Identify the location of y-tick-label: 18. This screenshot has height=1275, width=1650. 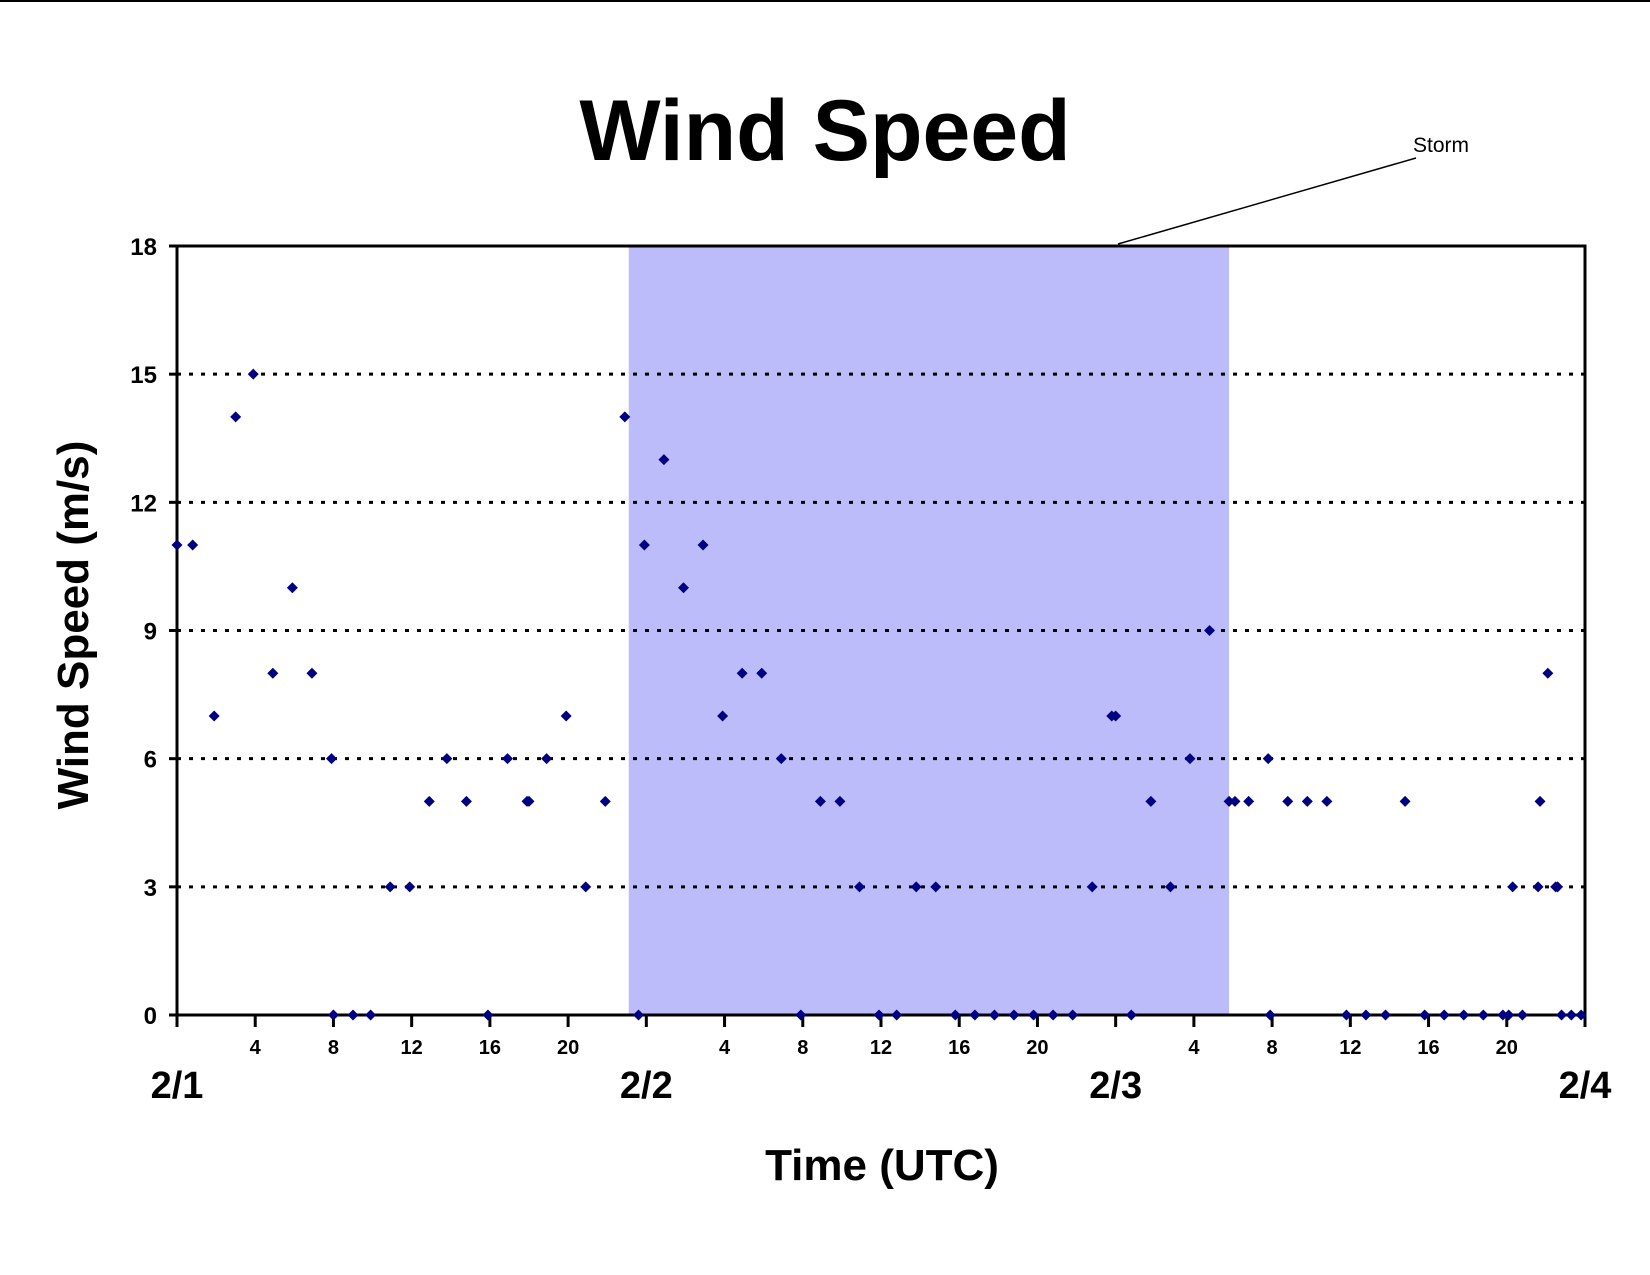
(143, 247).